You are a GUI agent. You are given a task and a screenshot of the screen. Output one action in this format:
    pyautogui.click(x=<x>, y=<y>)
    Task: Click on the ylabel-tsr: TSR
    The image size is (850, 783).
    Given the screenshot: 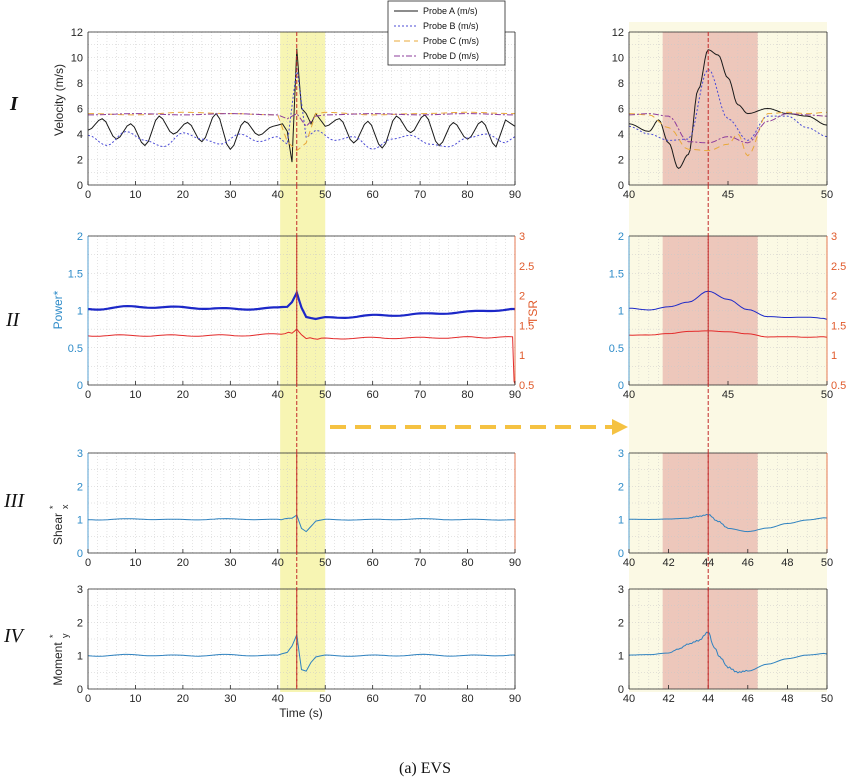 What is the action you would take?
    pyautogui.click(x=533, y=312)
    